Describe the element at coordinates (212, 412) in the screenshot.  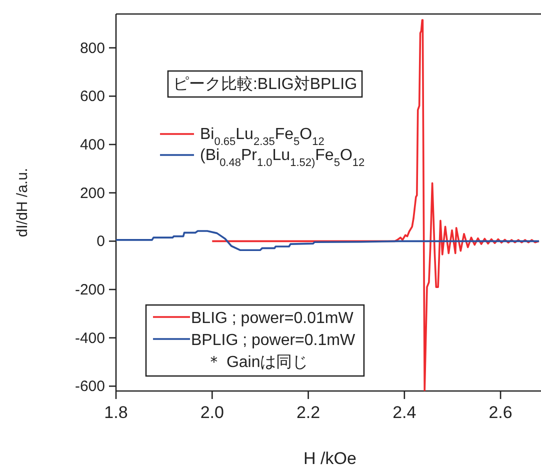
I see `x-tick-label: 2.0` at that location.